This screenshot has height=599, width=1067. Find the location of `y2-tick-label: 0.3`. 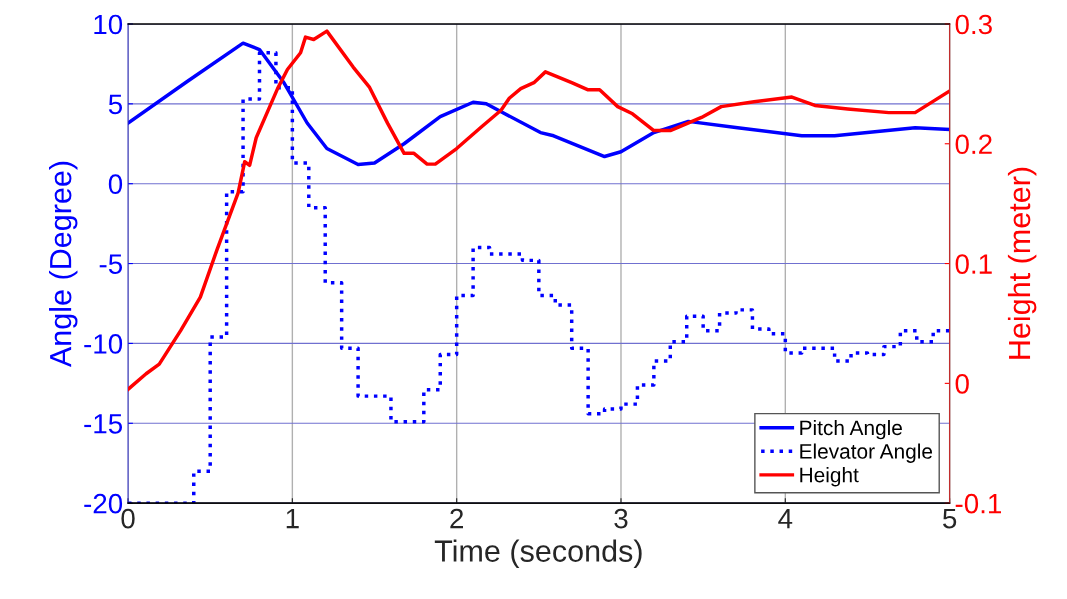

y2-tick-label: 0.3 is located at coordinates (973, 24).